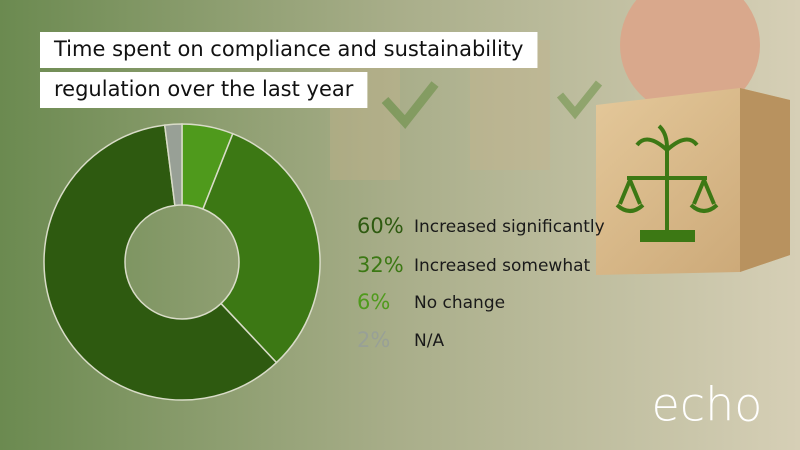 The height and width of the screenshot is (450, 800). Describe the element at coordinates (459, 303) in the screenshot. I see `legend-label: No change` at that location.